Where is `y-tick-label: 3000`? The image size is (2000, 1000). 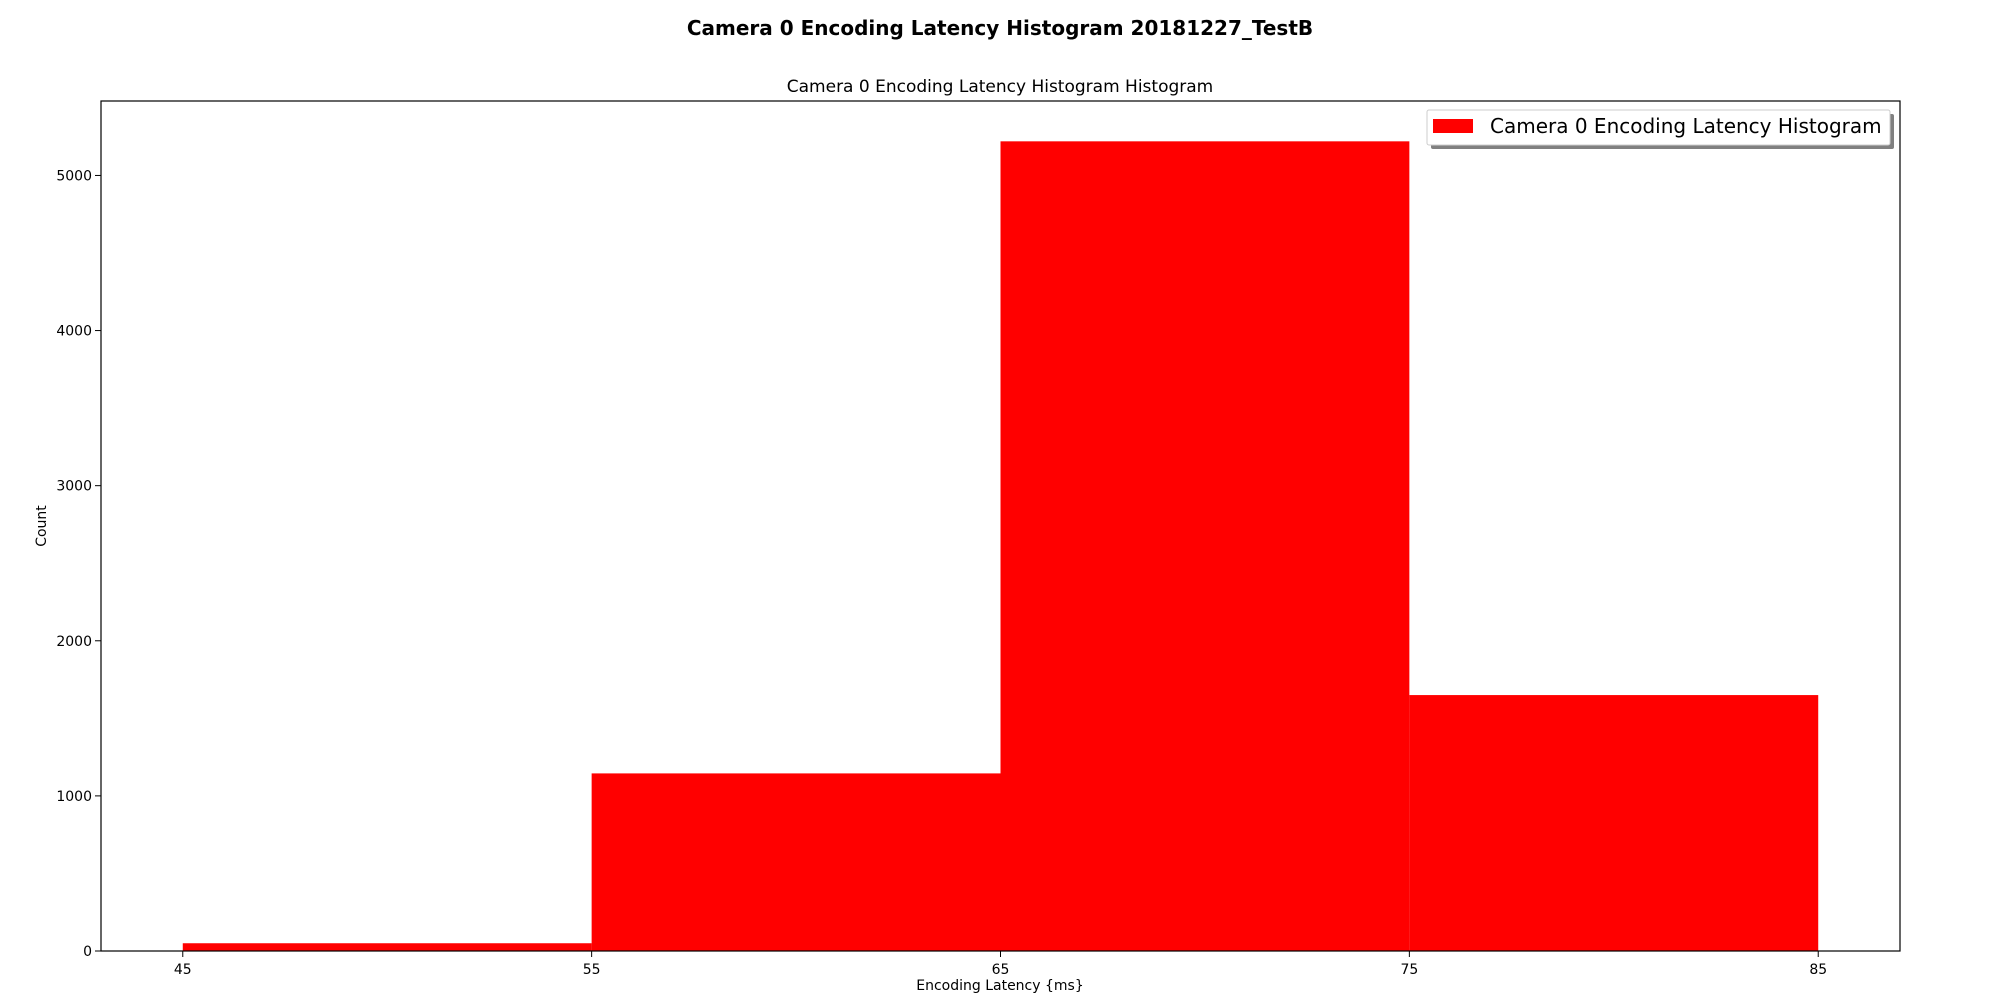 y-tick-label: 3000 is located at coordinates (74, 487).